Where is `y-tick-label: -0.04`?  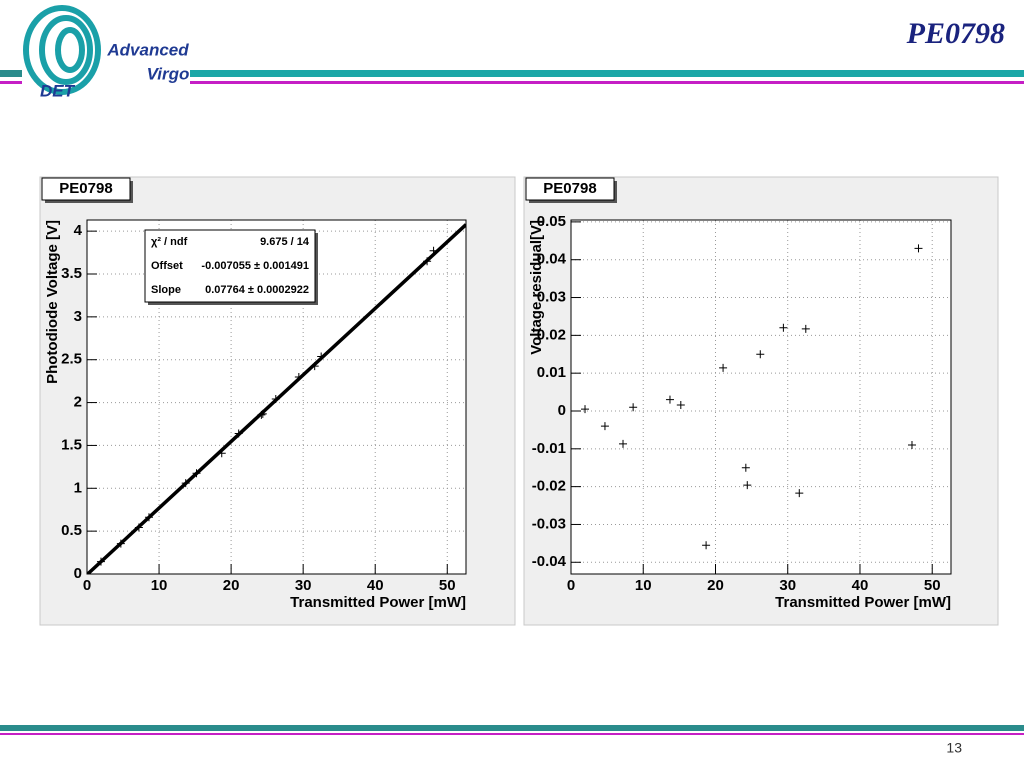 y-tick-label: -0.04 is located at coordinates (549, 561).